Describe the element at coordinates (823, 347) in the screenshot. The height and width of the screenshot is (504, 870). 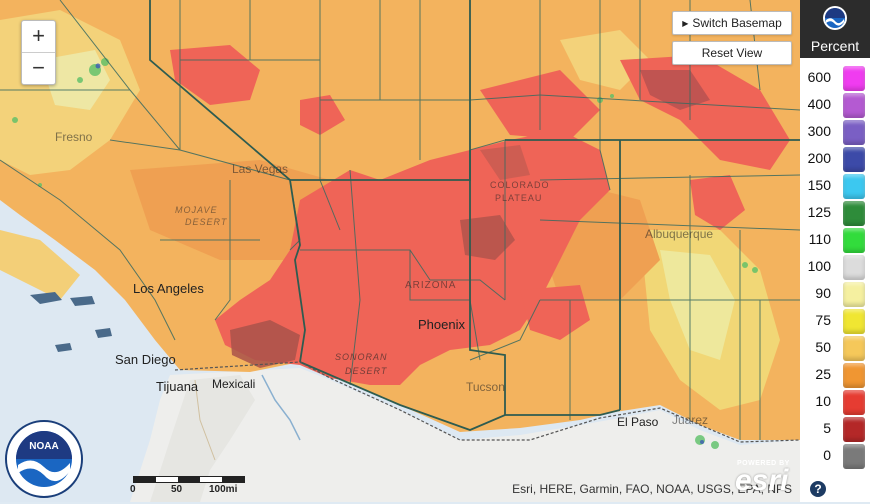
I see `legend-item-label: 50` at that location.